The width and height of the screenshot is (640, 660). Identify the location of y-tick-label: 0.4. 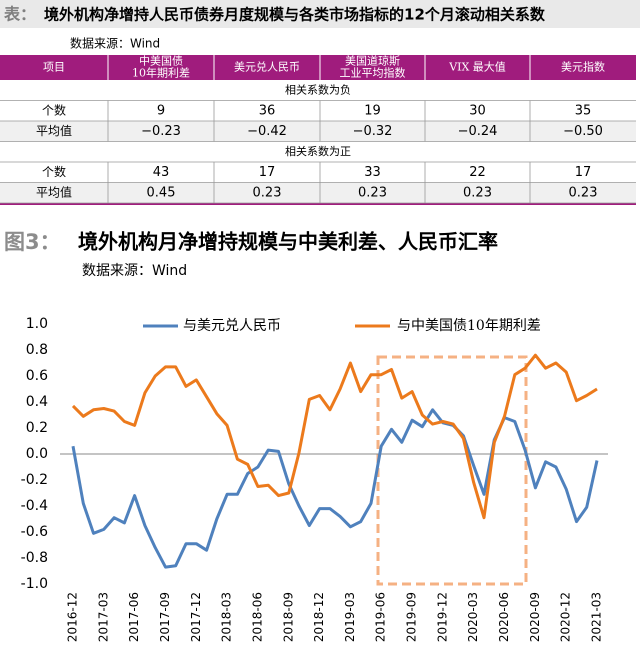
(37, 402).